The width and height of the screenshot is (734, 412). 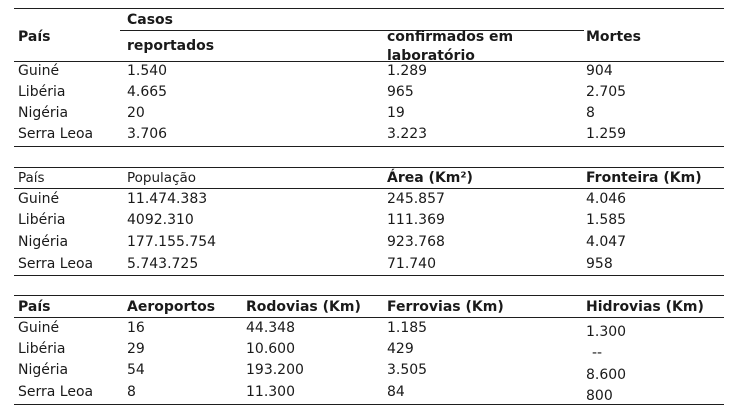 I want to click on t2-cell-populacao: 4092.310, so click(x=160, y=220).